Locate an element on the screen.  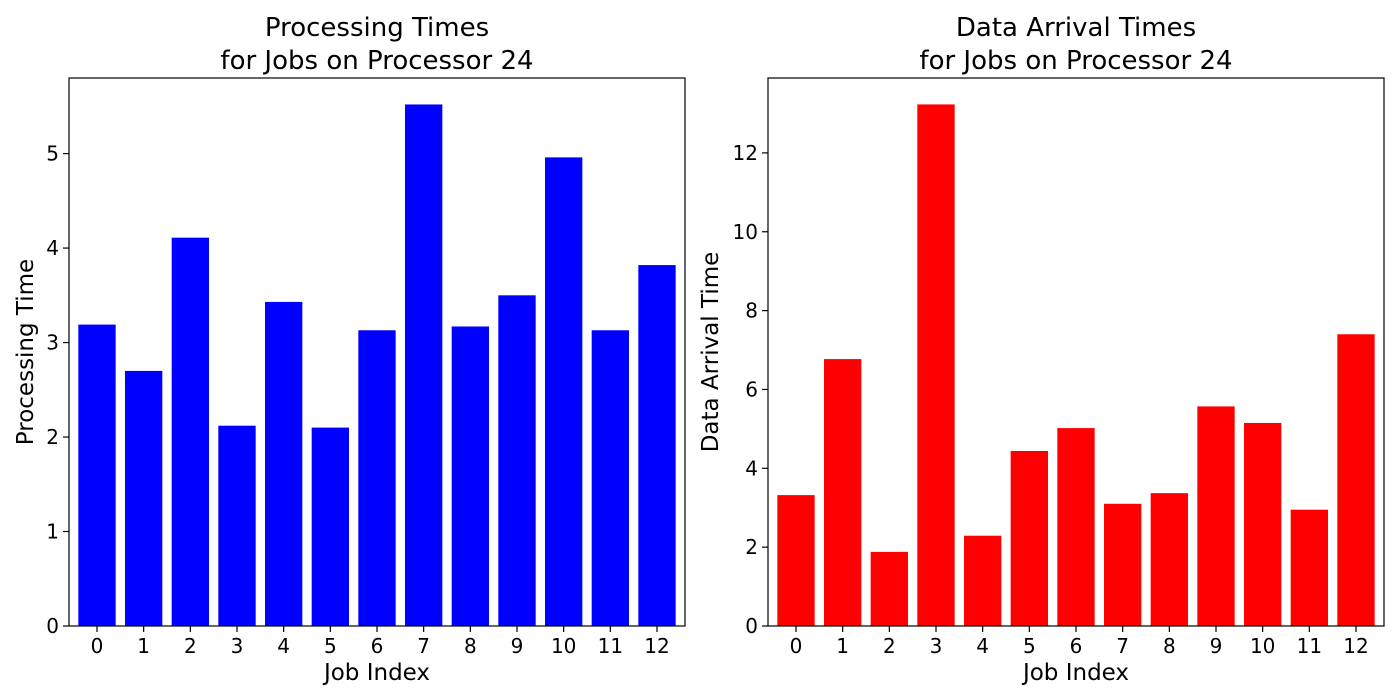
y-tick-label: 8 is located at coordinates (751, 311).